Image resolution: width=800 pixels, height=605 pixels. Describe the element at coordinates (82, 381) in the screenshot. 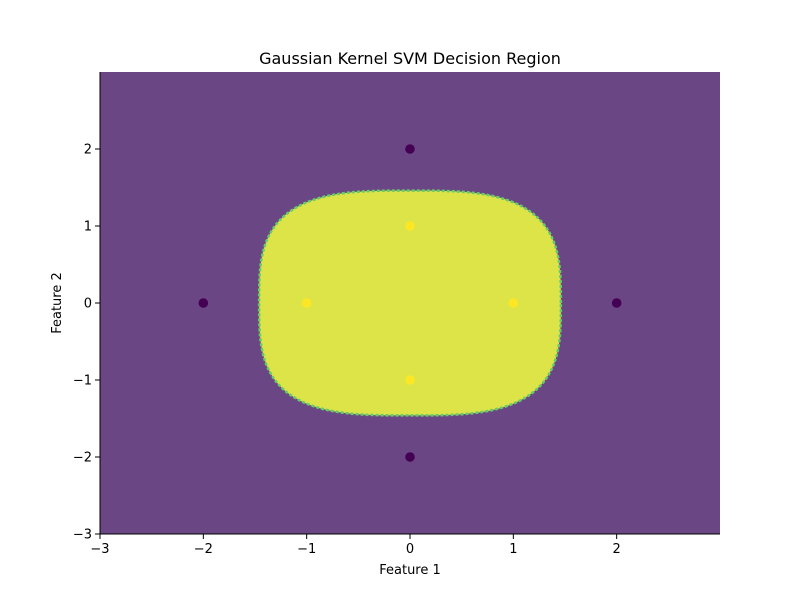

I see `y-tick-label: −1` at that location.